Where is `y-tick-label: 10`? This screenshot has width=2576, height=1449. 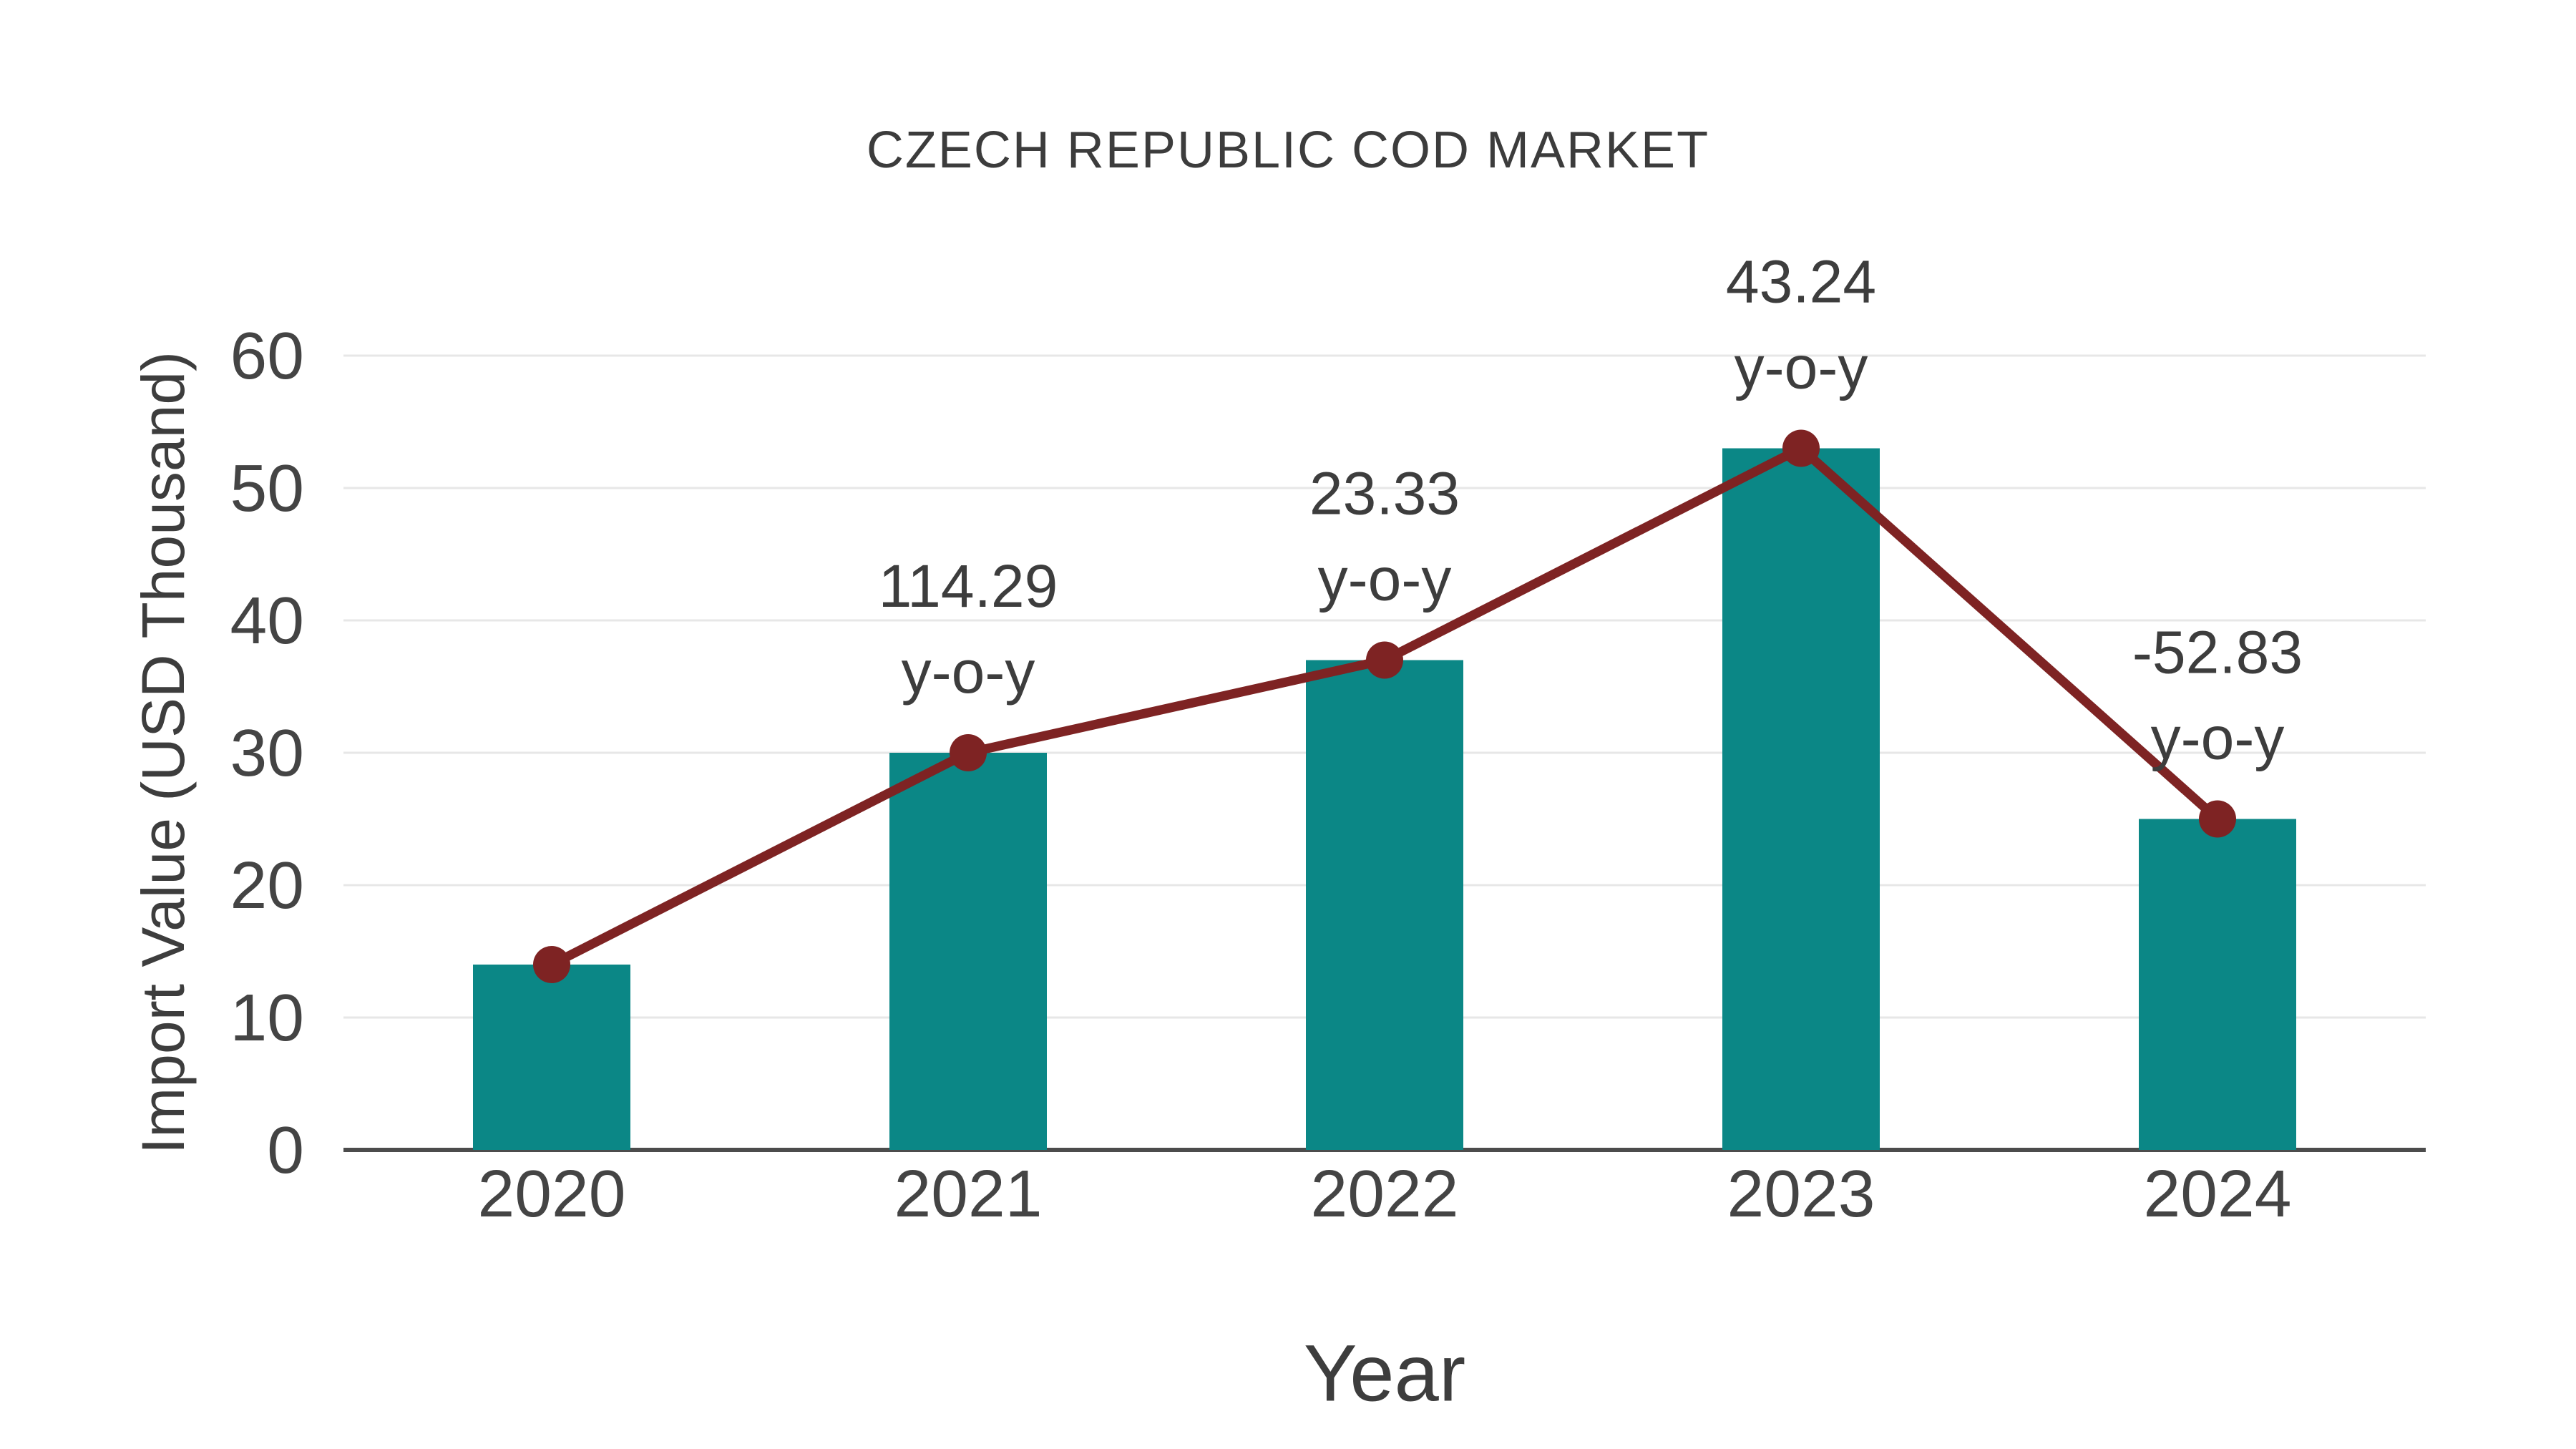
y-tick-label: 10 is located at coordinates (267, 1017).